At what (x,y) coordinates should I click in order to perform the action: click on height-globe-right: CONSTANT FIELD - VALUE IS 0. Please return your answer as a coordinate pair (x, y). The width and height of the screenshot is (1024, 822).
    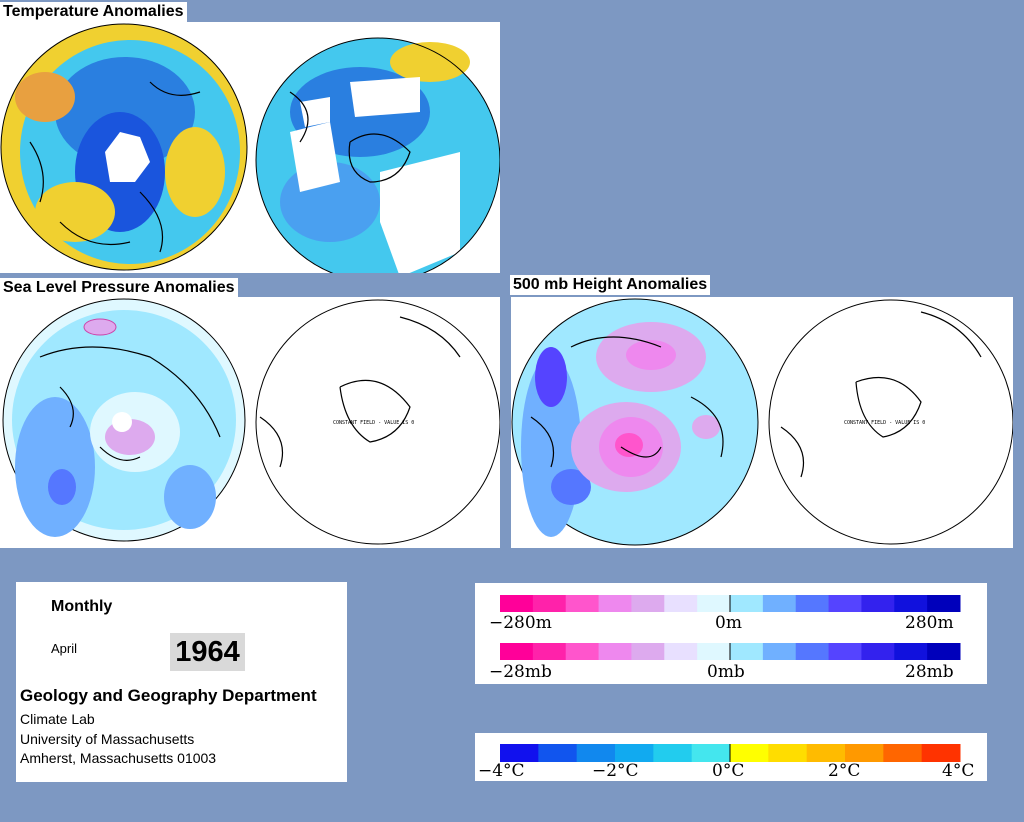
    Looking at the image, I should click on (890, 422).